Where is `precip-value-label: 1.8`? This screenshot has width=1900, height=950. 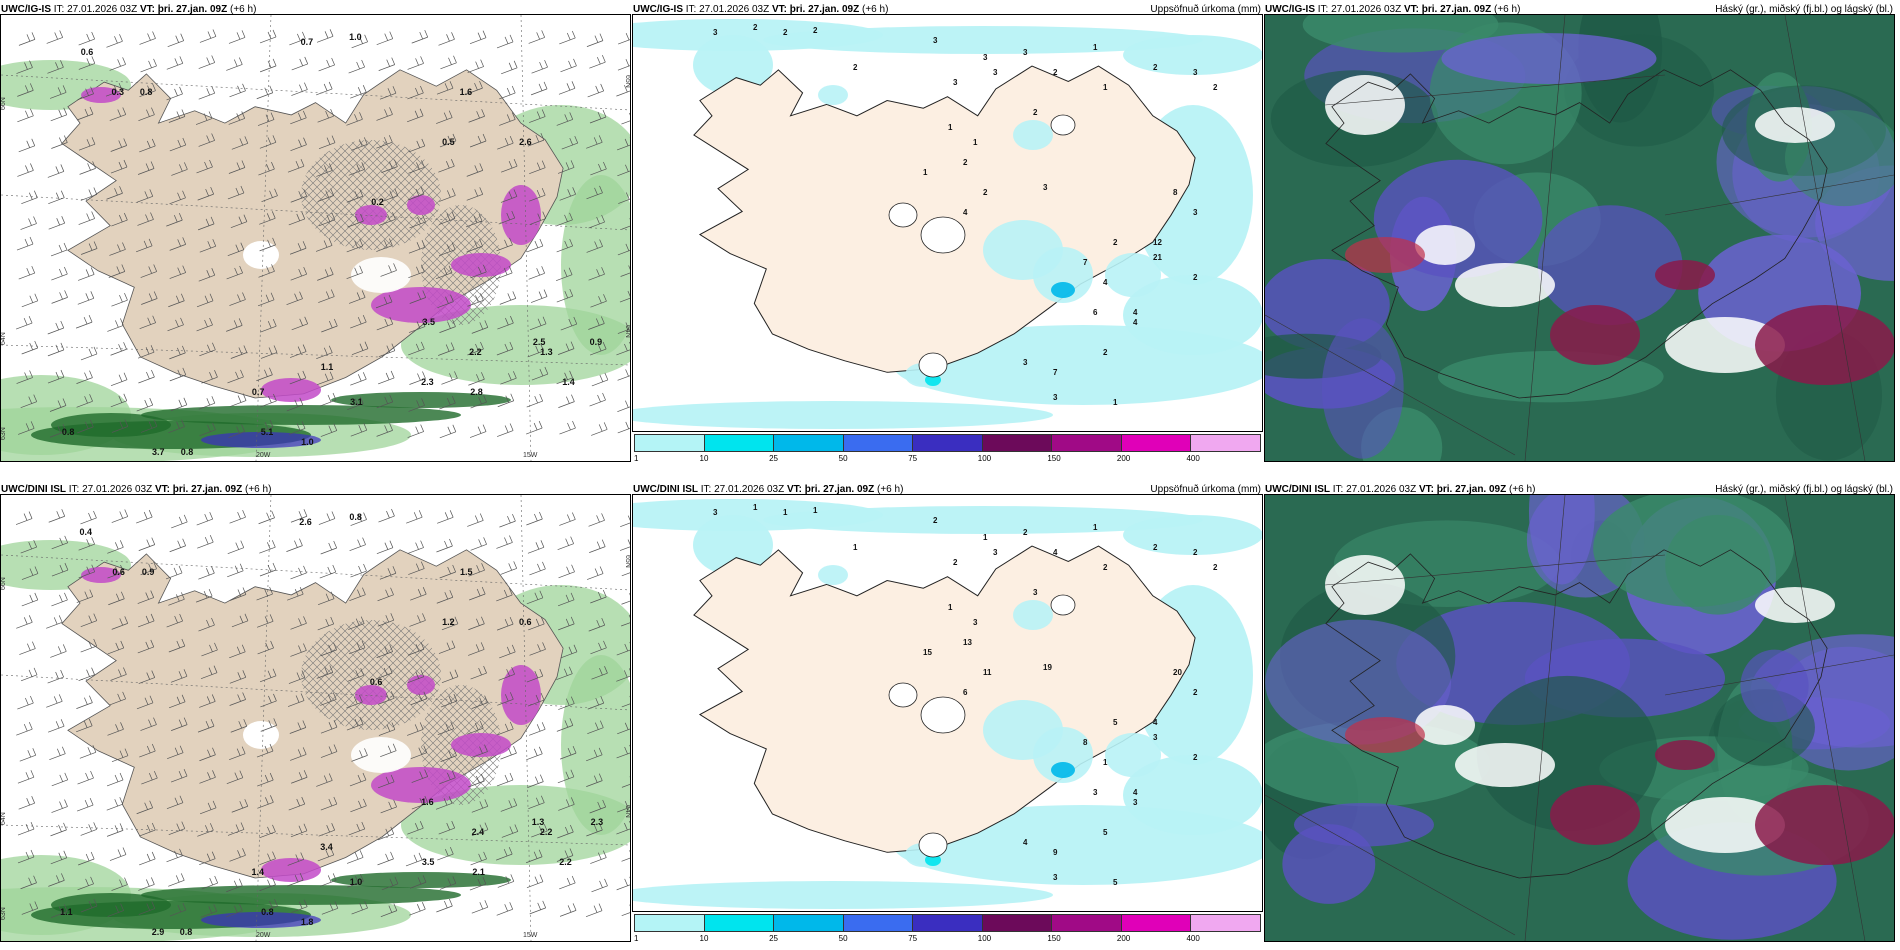 precip-value-label: 1.8 is located at coordinates (307, 922).